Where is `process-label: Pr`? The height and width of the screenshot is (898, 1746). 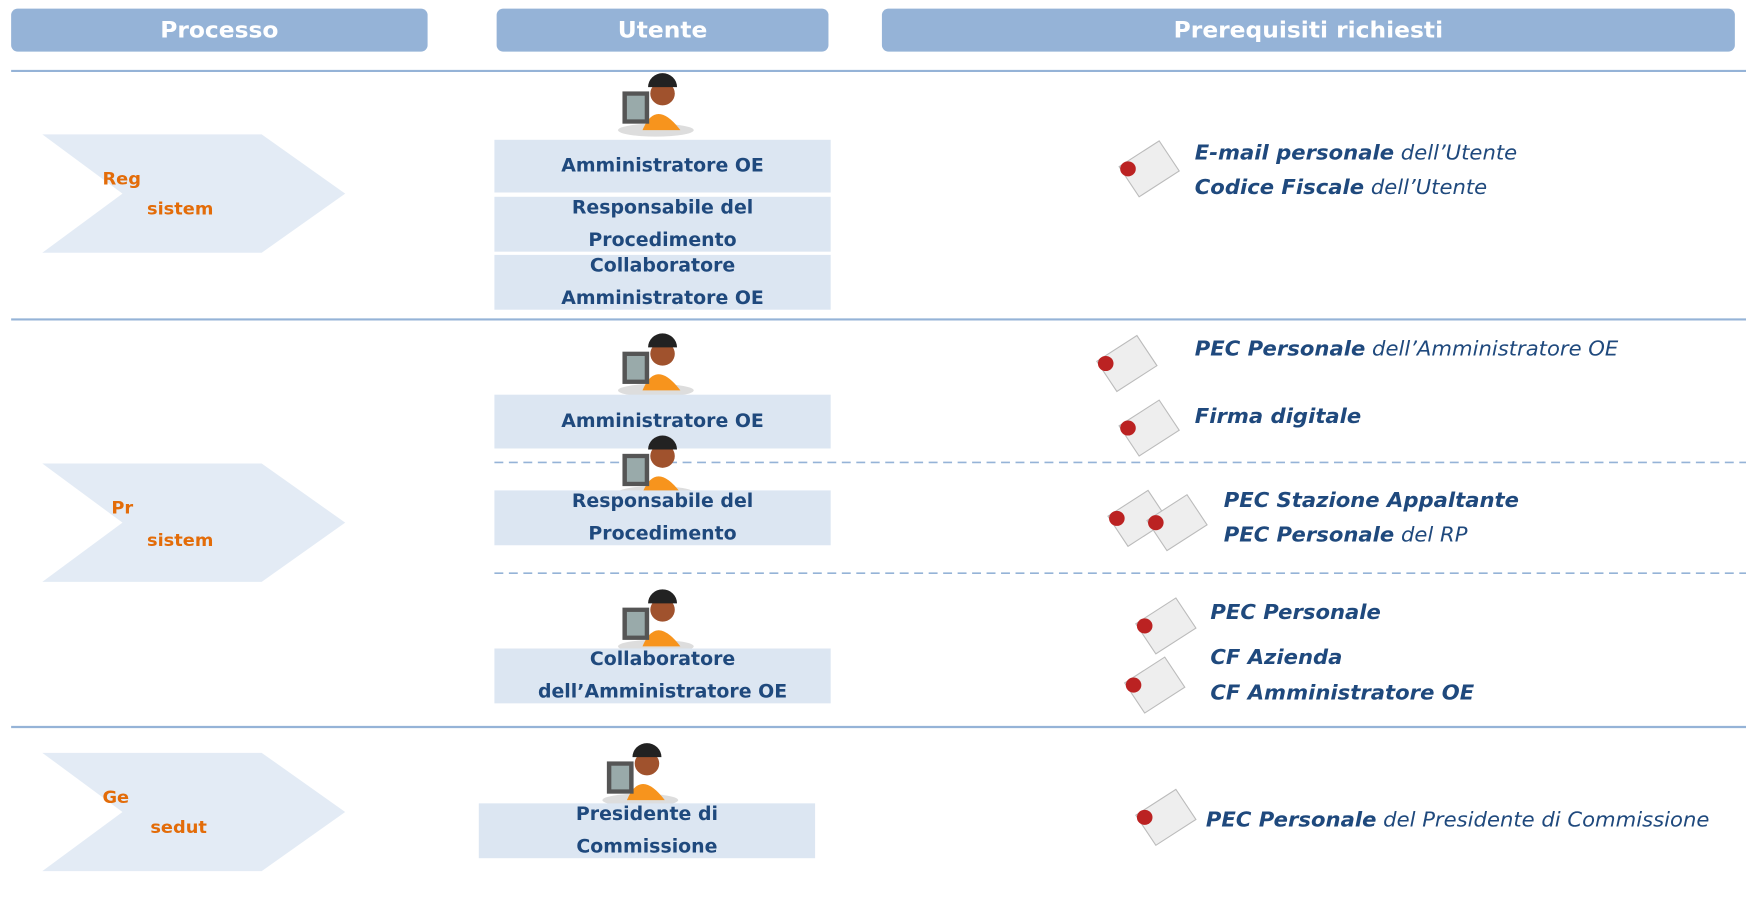
process-label: Pr is located at coordinates (122, 509).